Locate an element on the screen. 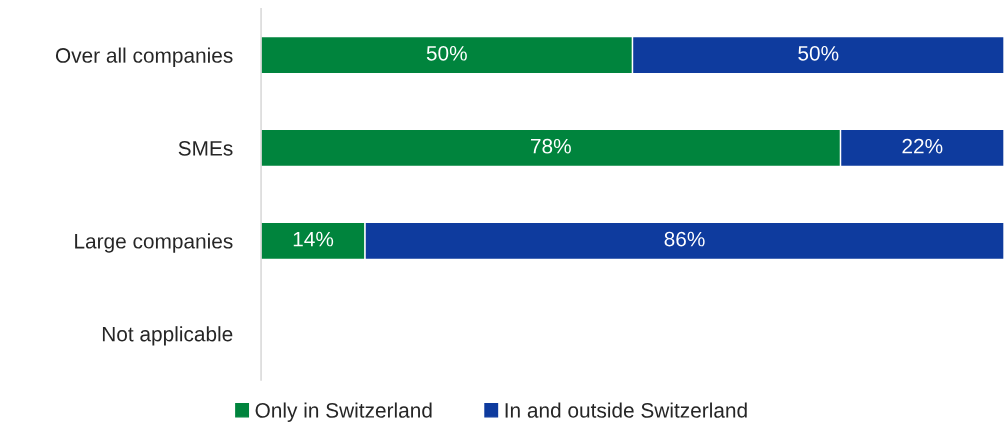 The image size is (1004, 432). y-tick-label: Over all companies is located at coordinates (144, 57).